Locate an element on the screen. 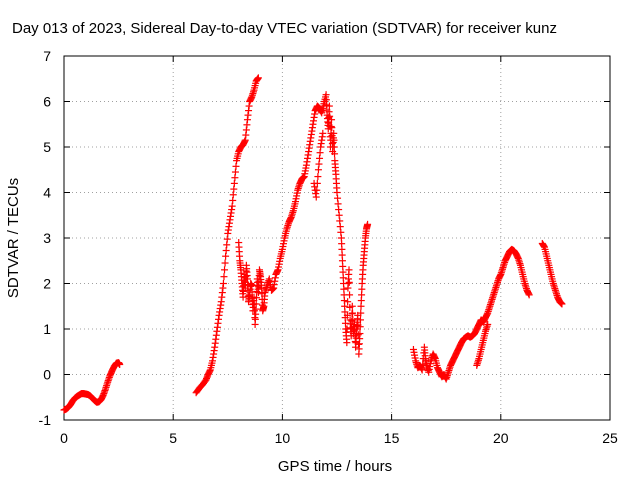  y-tick-label: 6 is located at coordinates (47, 102).